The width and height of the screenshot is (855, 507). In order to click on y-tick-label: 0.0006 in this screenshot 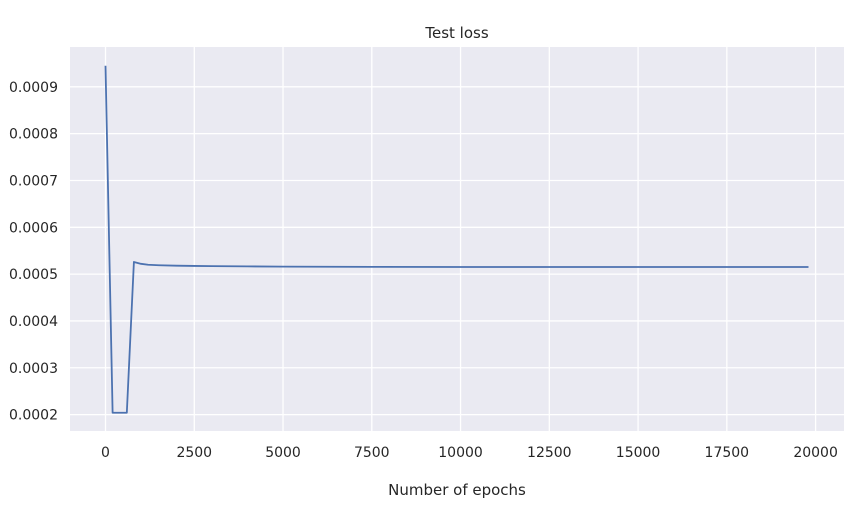, I will do `click(33, 228)`.